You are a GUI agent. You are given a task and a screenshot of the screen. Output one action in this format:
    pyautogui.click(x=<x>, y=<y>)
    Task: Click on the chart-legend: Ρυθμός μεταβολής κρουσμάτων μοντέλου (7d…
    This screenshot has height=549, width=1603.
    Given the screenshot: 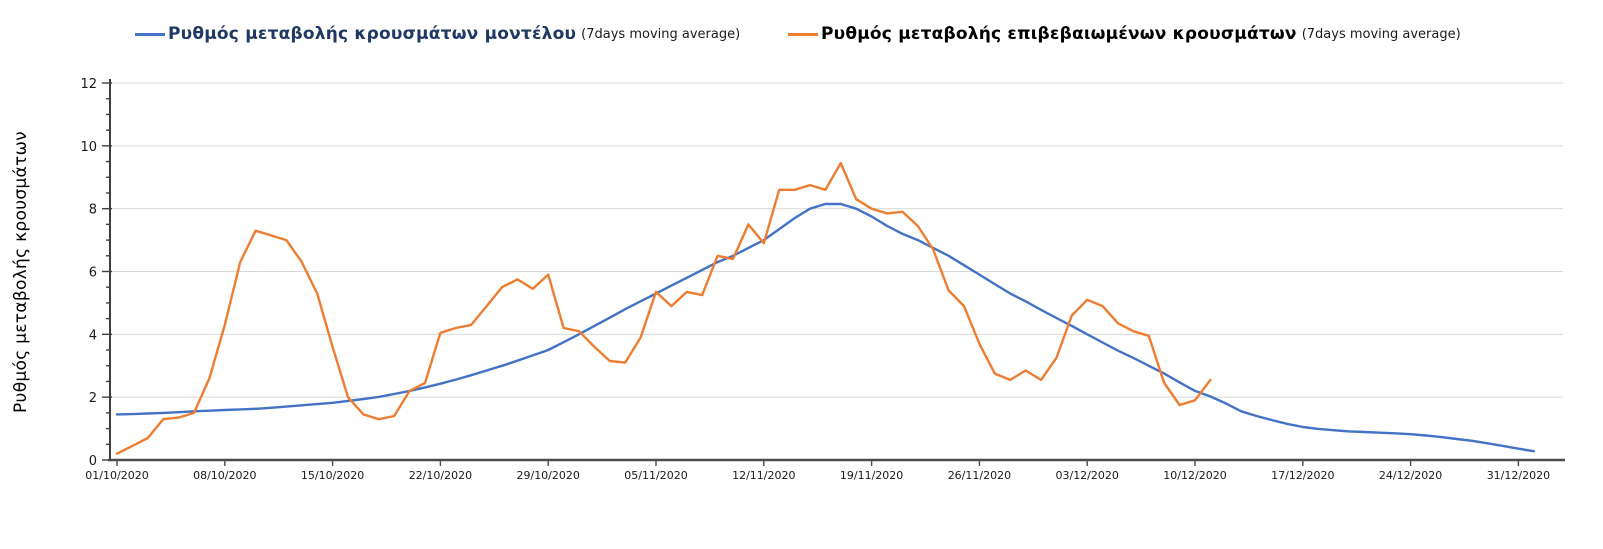 What is the action you would take?
    pyautogui.click(x=801, y=29)
    